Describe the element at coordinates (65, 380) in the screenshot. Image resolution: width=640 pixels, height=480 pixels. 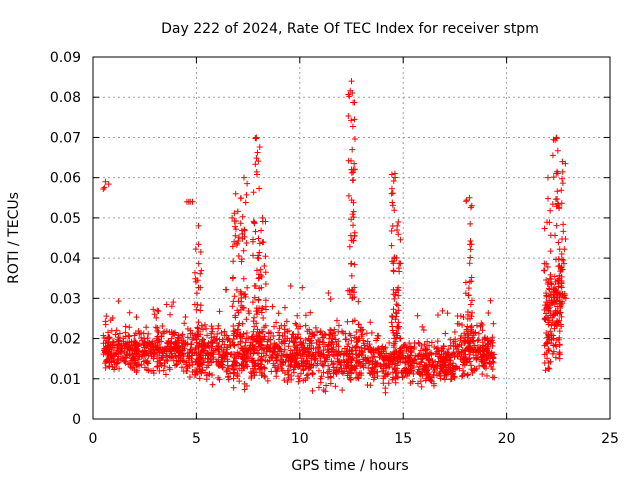
I see `y-tick-label: 0.01` at that location.